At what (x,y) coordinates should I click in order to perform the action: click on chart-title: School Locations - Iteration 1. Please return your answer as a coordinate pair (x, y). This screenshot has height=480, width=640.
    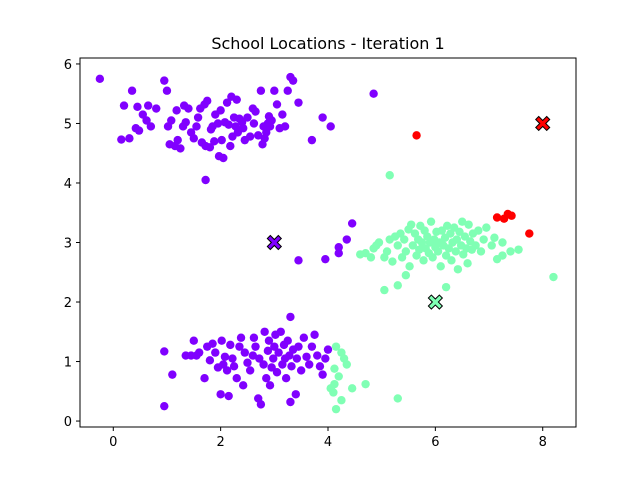
    Looking at the image, I should click on (327, 43).